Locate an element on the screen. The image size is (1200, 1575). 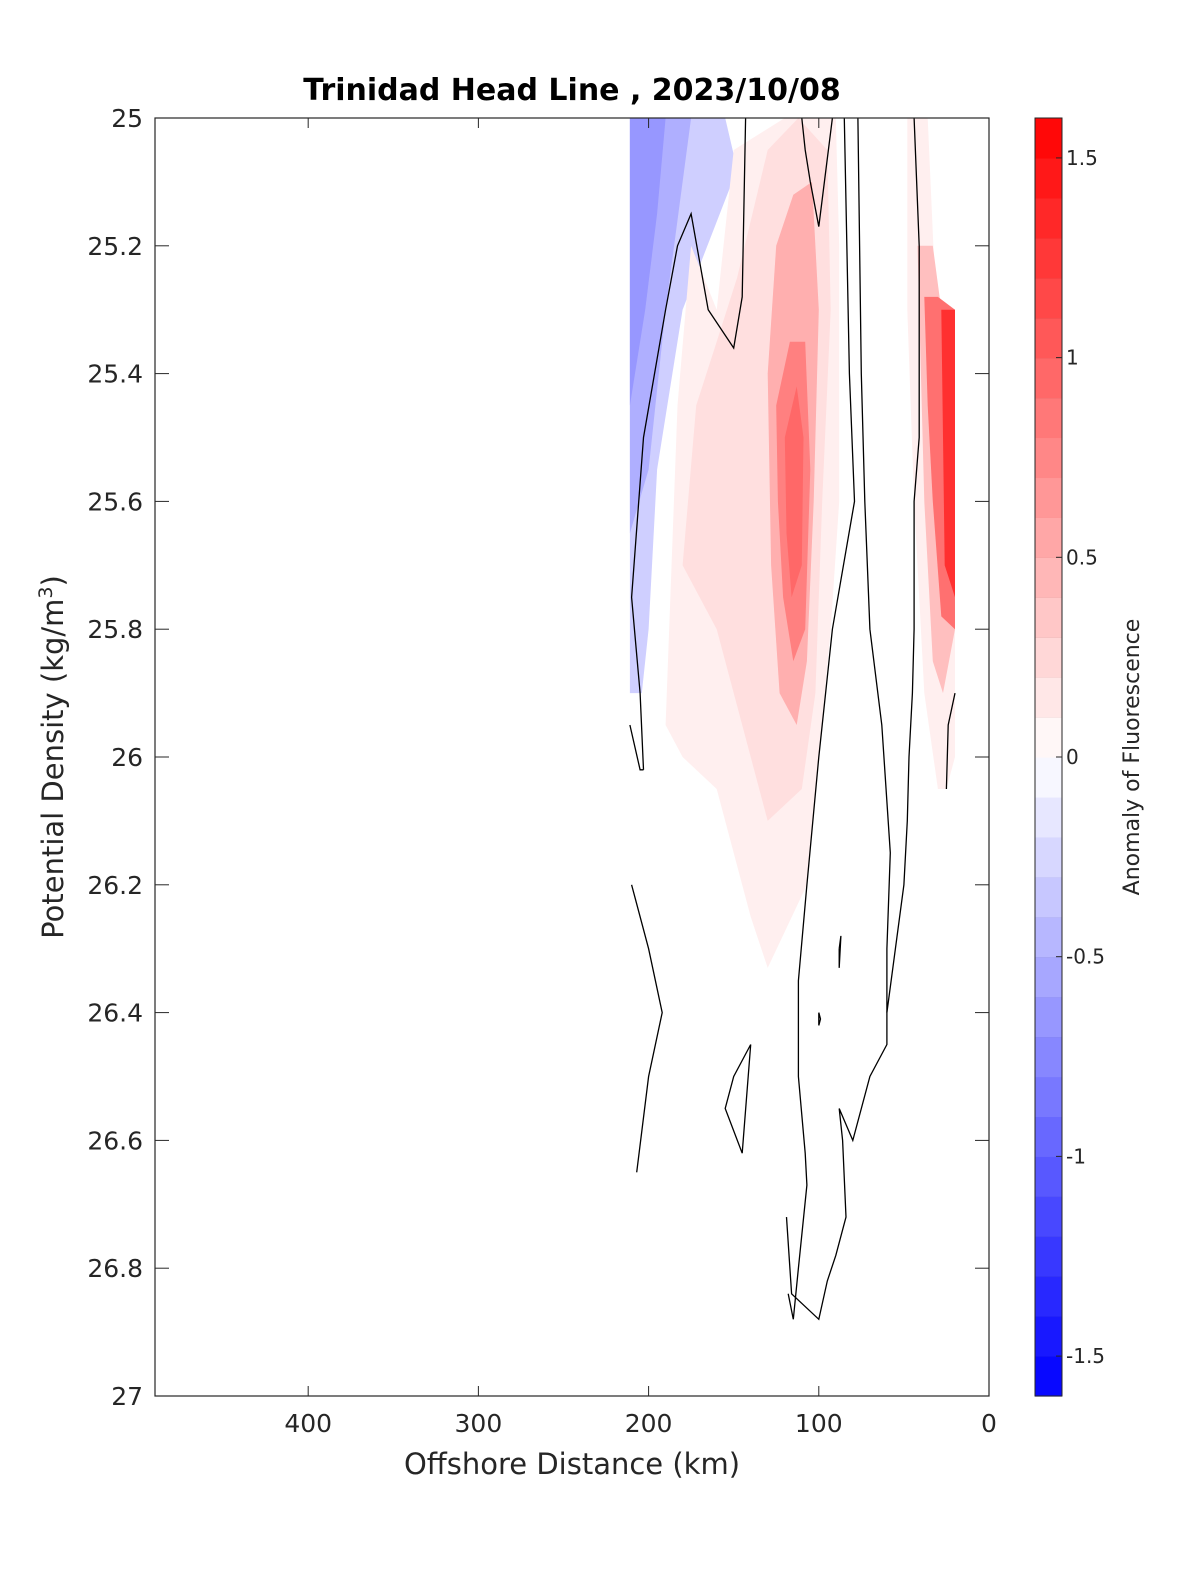
colorbar-tick-label: 0 is located at coordinates (1072, 757).